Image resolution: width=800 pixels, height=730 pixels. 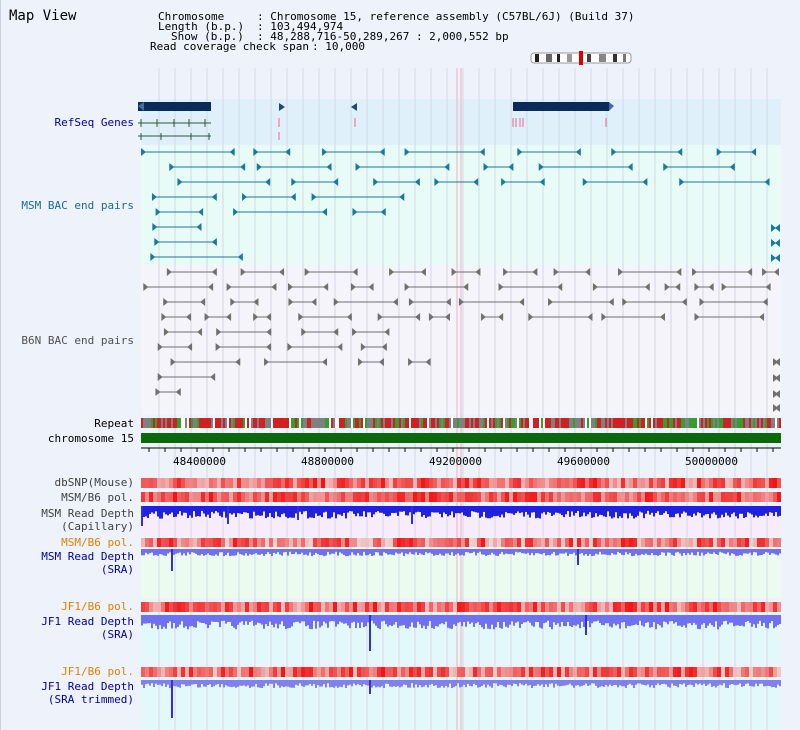 I want to click on ideogram-band, so click(x=602, y=58).